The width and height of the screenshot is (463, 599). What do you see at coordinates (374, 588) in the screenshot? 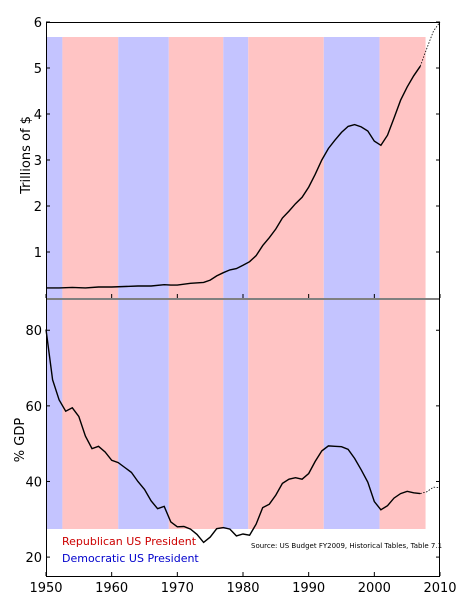
I see `x-tick-label-2000: 2000` at bounding box center [374, 588].